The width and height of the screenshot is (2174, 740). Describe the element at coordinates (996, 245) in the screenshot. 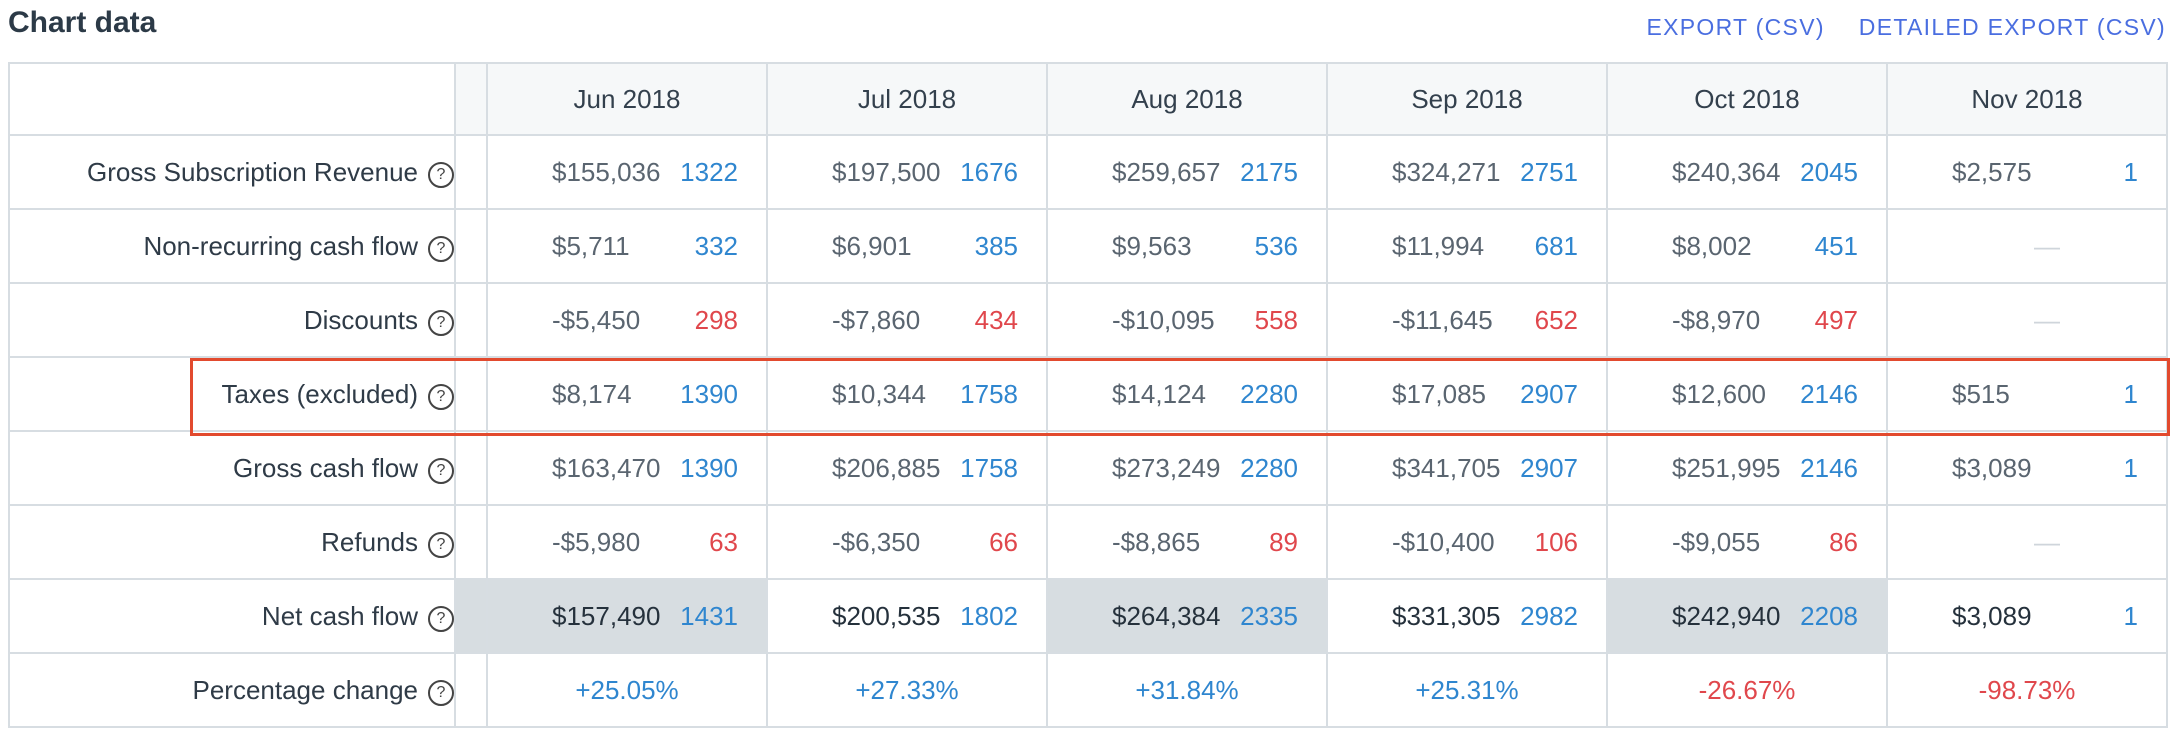

I see `count-link: 385` at that location.